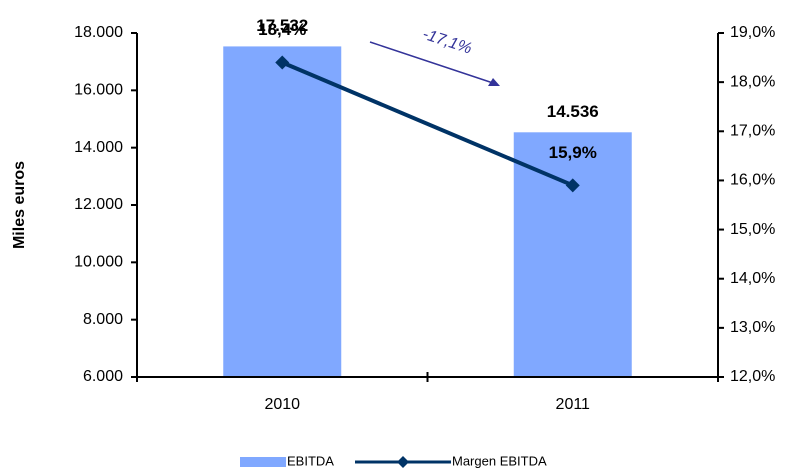  I want to click on annotation: -17,1%, so click(446, 42).